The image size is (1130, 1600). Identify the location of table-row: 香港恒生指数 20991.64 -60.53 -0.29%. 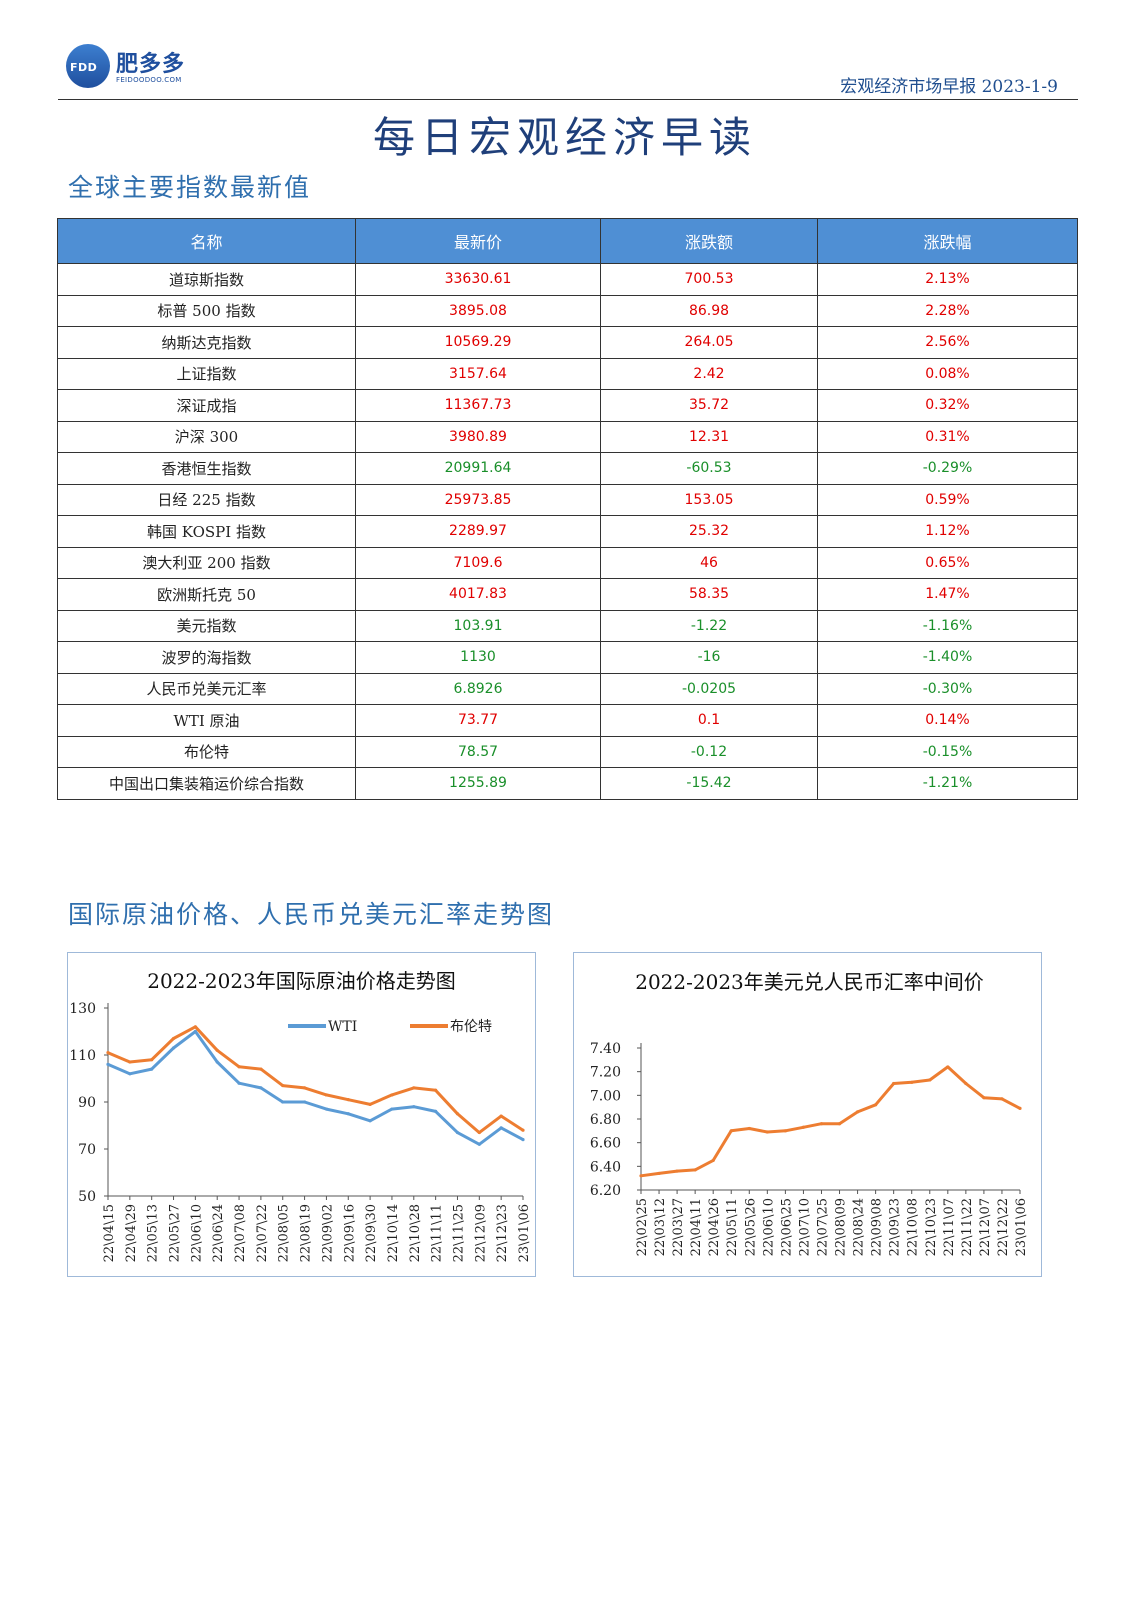
(567, 468).